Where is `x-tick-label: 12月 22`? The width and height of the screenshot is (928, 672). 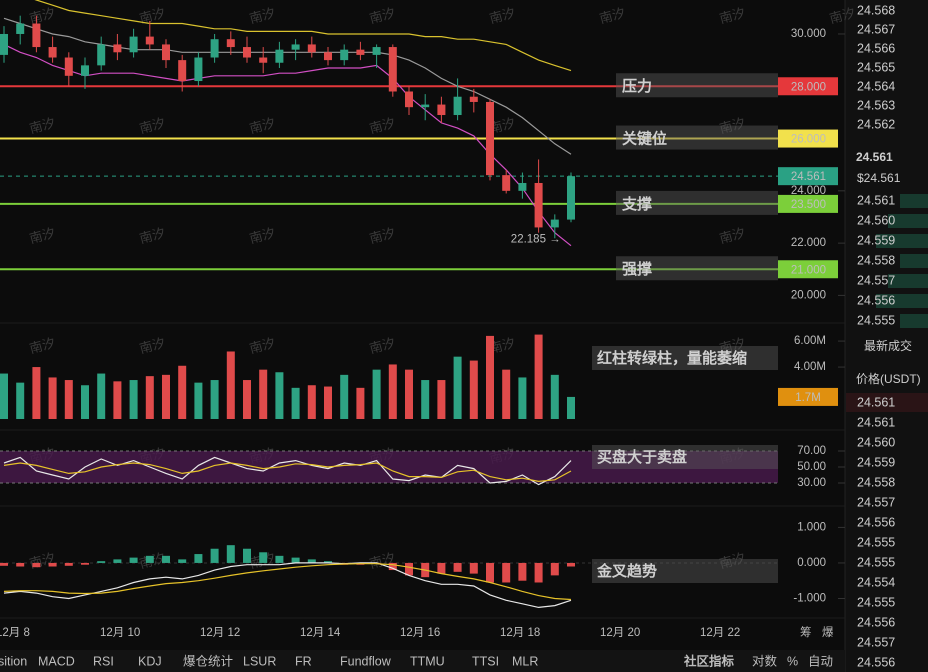 x-tick-label: 12月 22 is located at coordinates (720, 633).